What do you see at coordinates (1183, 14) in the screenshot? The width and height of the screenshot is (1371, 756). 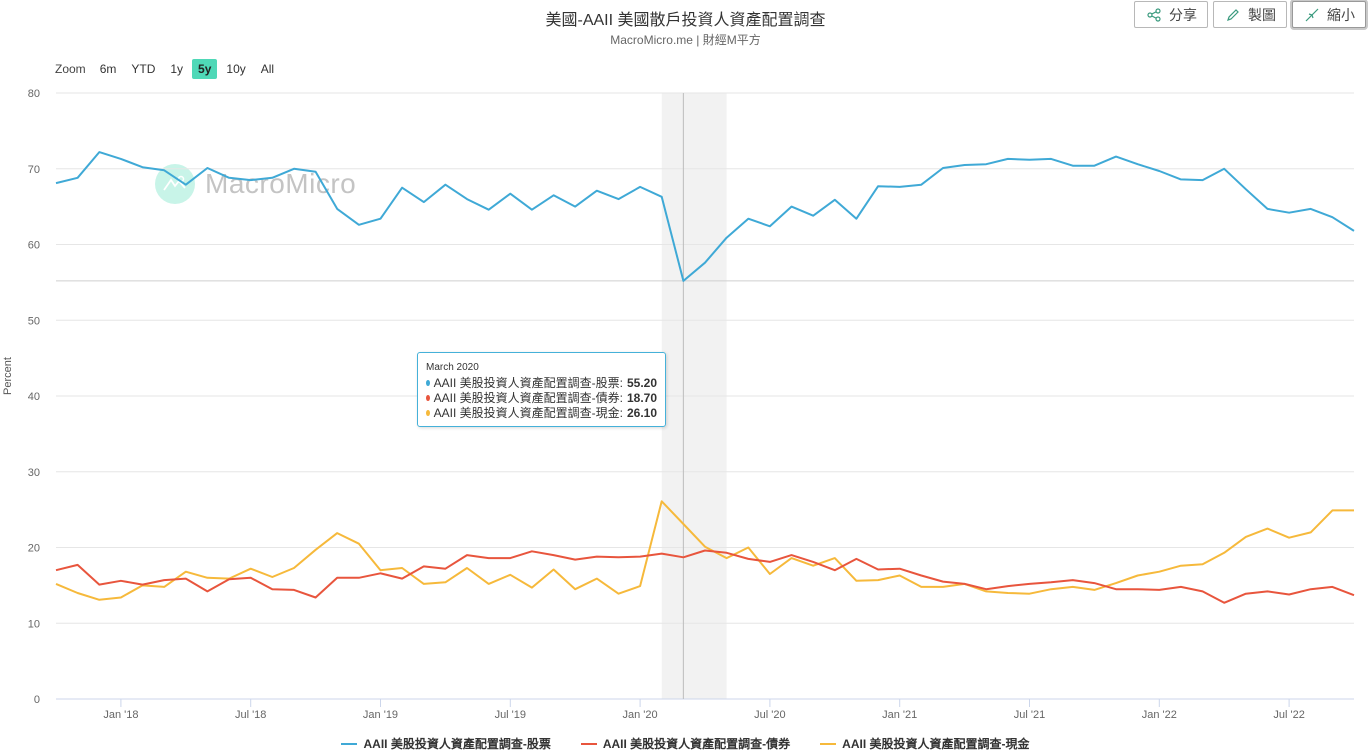 I see `share-label: 分享` at bounding box center [1183, 14].